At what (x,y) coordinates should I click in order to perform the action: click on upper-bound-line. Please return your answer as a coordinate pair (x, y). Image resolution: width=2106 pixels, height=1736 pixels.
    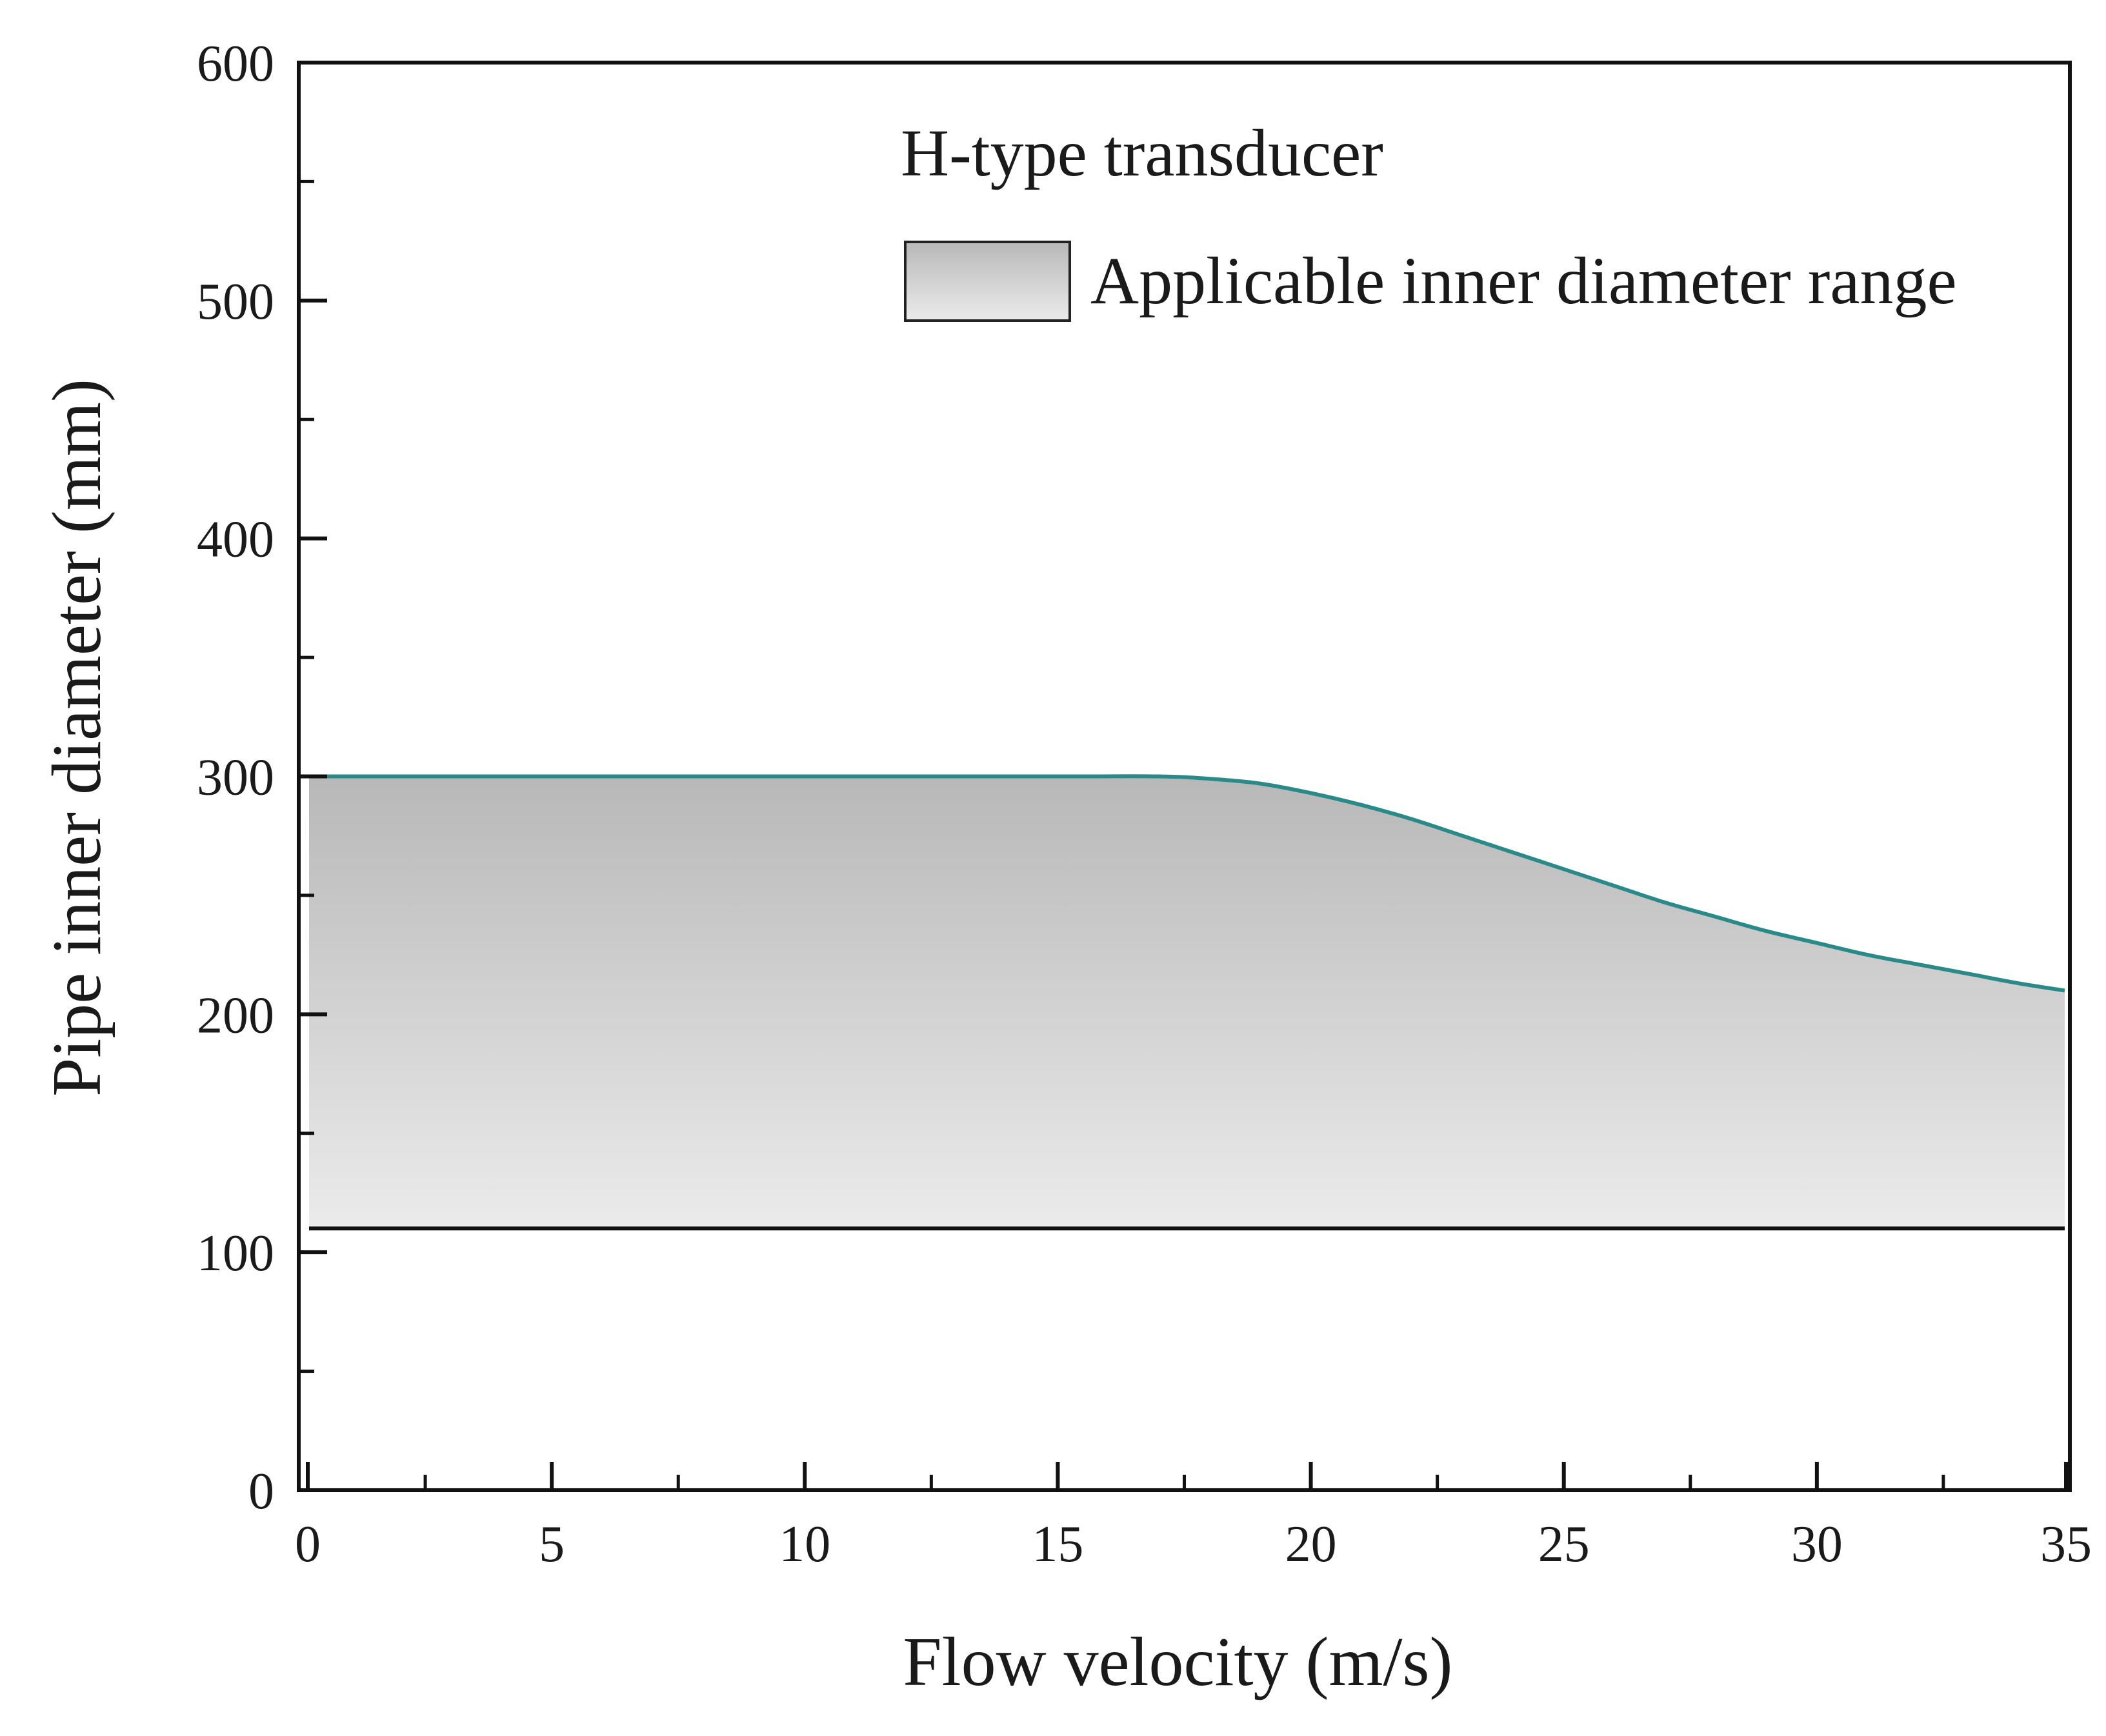
    Looking at the image, I should click on (1186, 883).